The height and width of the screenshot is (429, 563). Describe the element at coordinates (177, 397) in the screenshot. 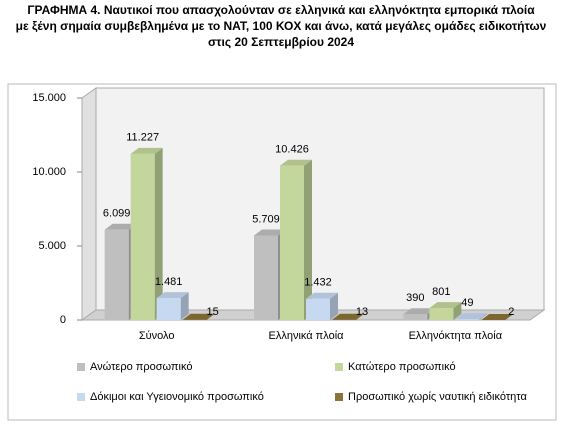

I see `legend-label: Δόκιμοι και Υγειονομικό προσωπικό` at that location.